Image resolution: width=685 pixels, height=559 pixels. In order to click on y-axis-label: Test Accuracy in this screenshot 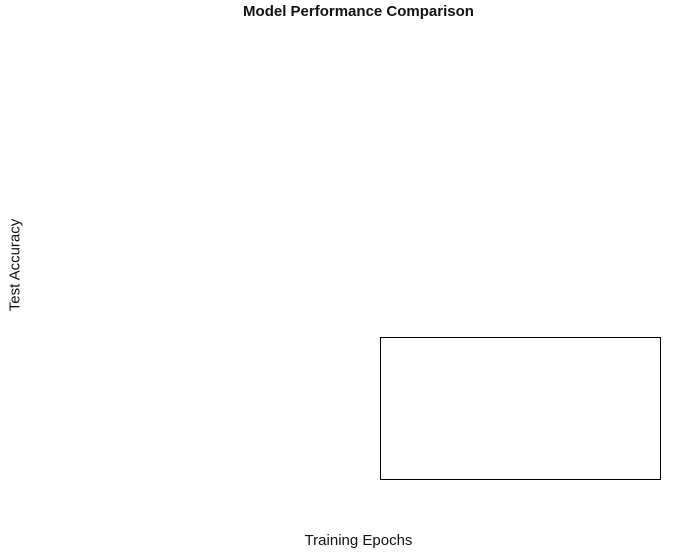, I will do `click(15, 265)`.